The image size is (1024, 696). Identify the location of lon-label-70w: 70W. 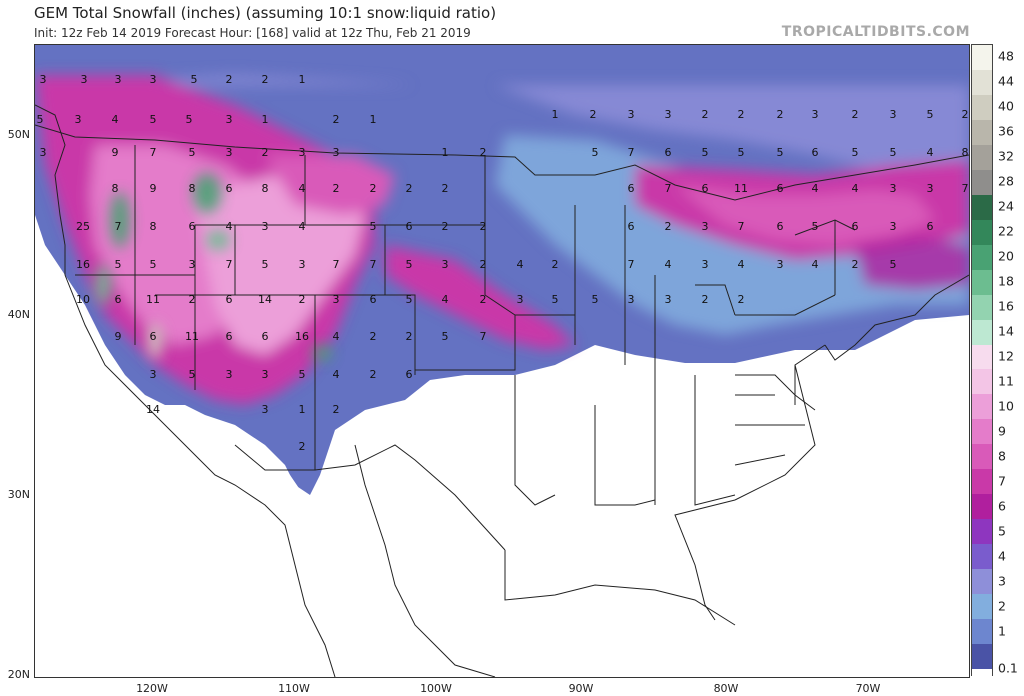
(868, 688).